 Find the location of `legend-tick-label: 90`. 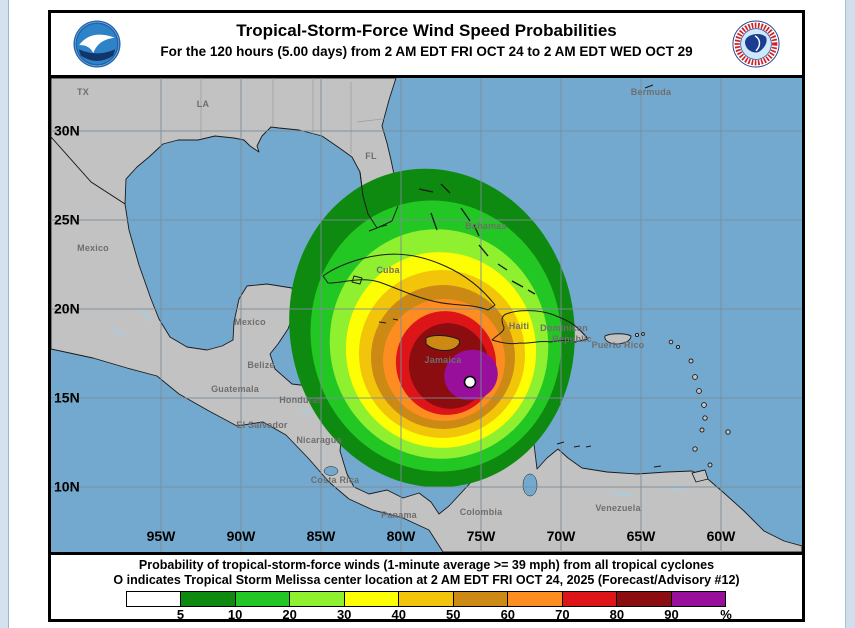

legend-tick-label: 90 is located at coordinates (671, 614).